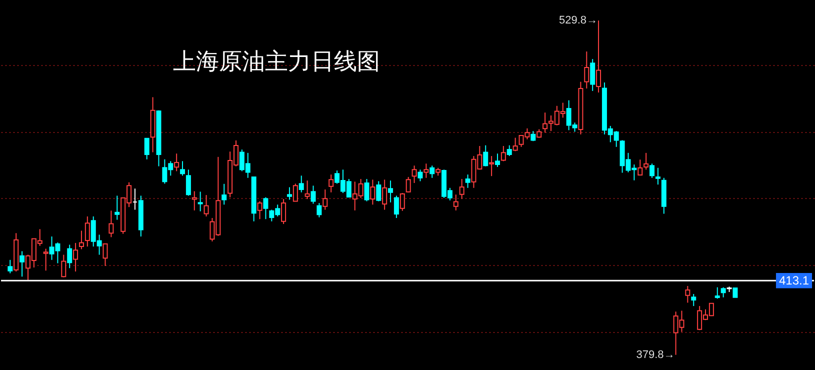 The image size is (815, 370). I want to click on text: 上海原油主力日线图, so click(276, 61).